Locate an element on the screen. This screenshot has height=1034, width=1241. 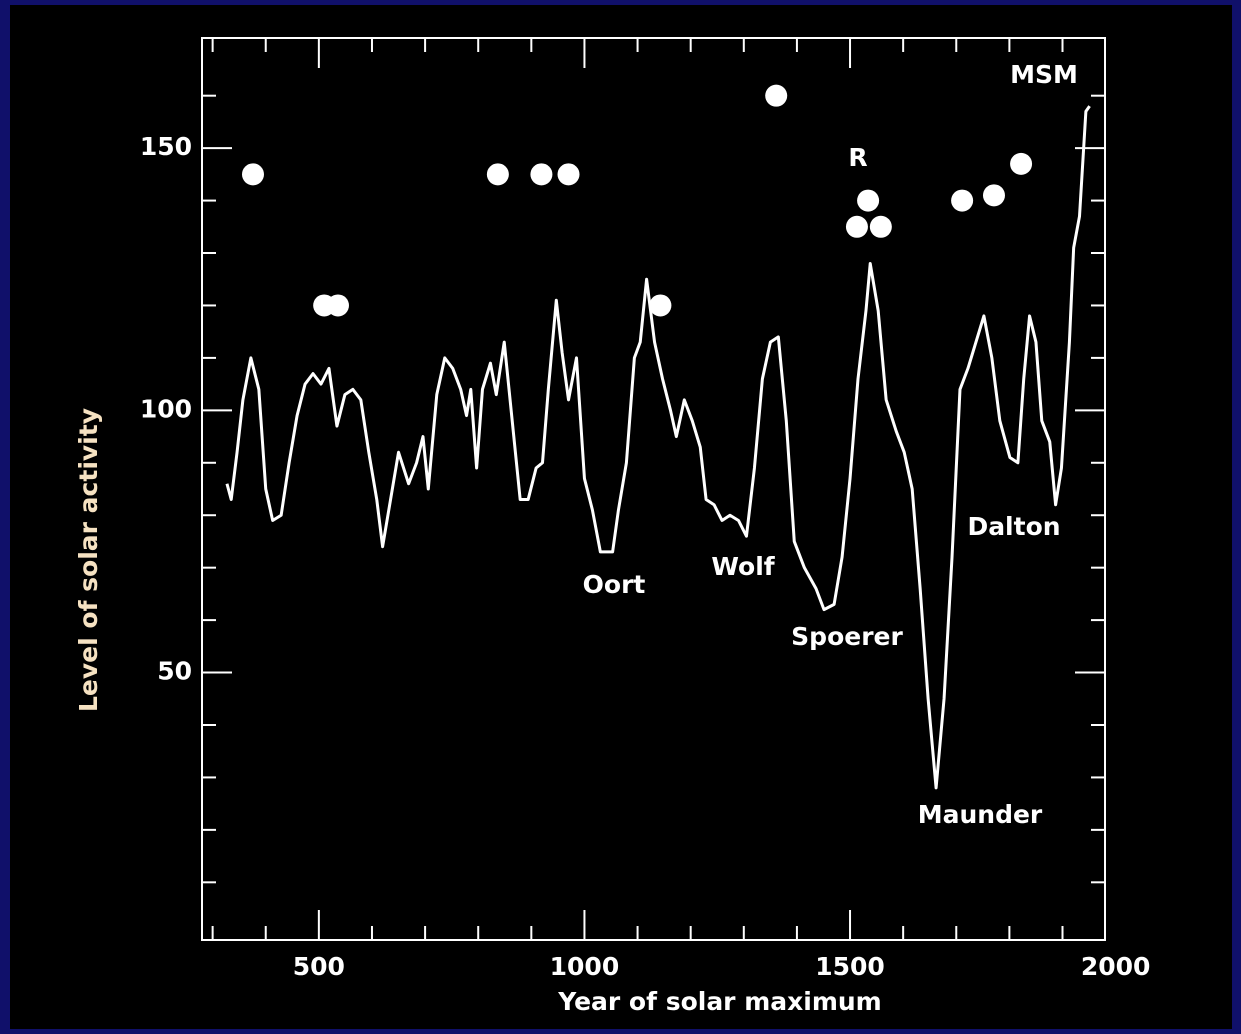
y-tick-label: 150 is located at coordinates (166, 146).